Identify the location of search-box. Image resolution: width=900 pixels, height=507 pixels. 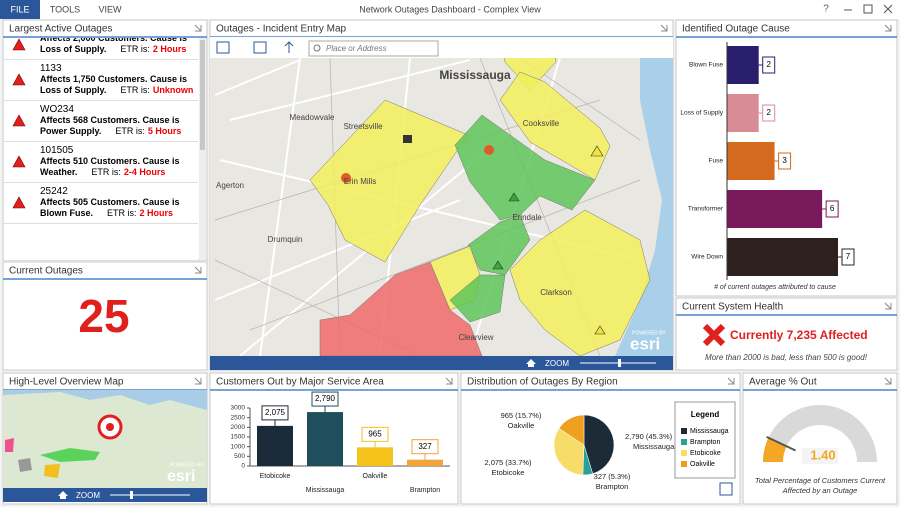
(373, 48).